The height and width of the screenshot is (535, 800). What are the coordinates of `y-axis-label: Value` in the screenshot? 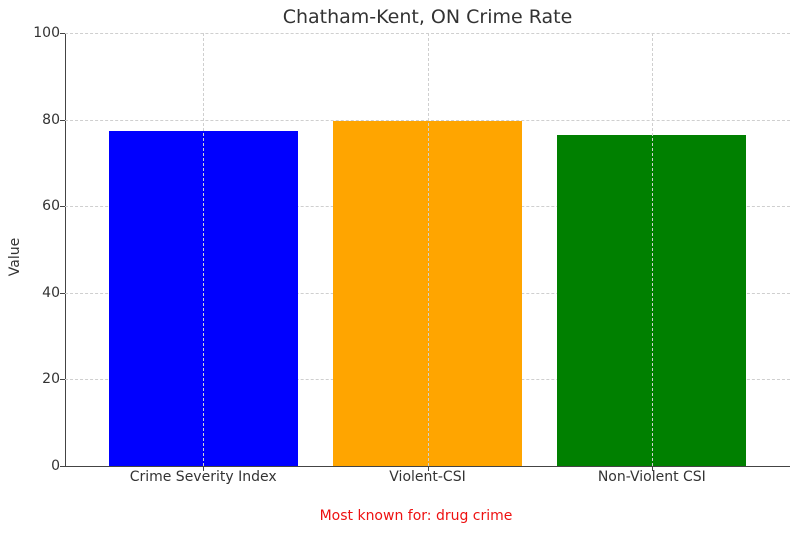 It's located at (15, 257).